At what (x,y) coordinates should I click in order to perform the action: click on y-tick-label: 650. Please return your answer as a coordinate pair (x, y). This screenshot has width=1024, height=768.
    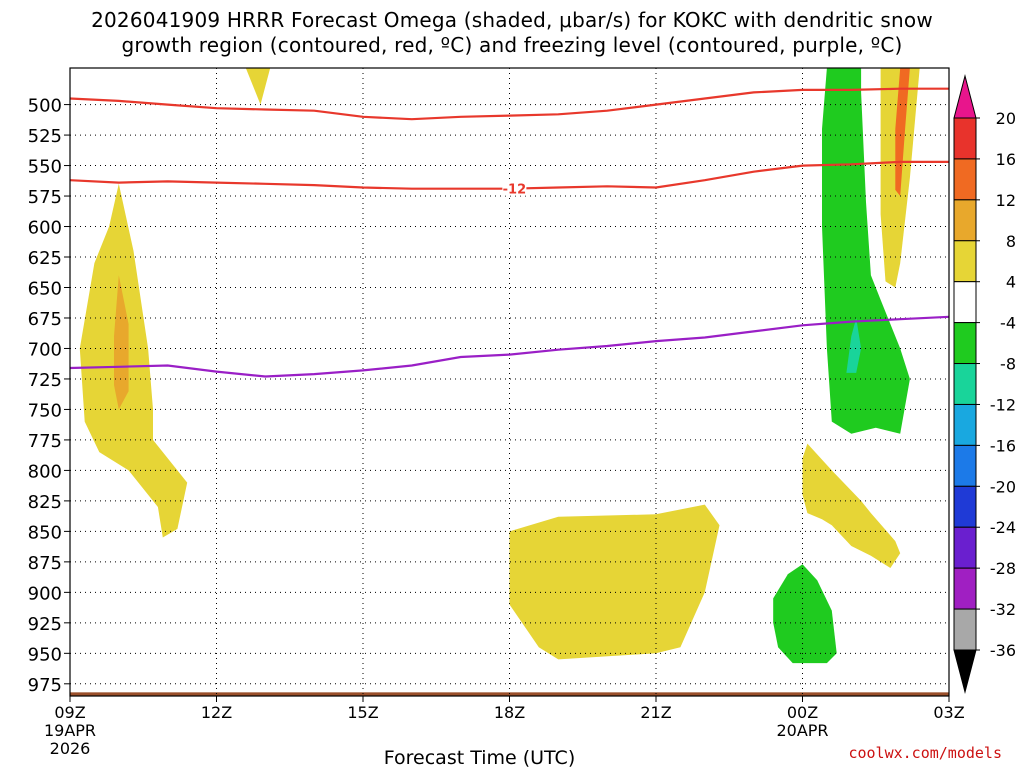
    Looking at the image, I should click on (45, 288).